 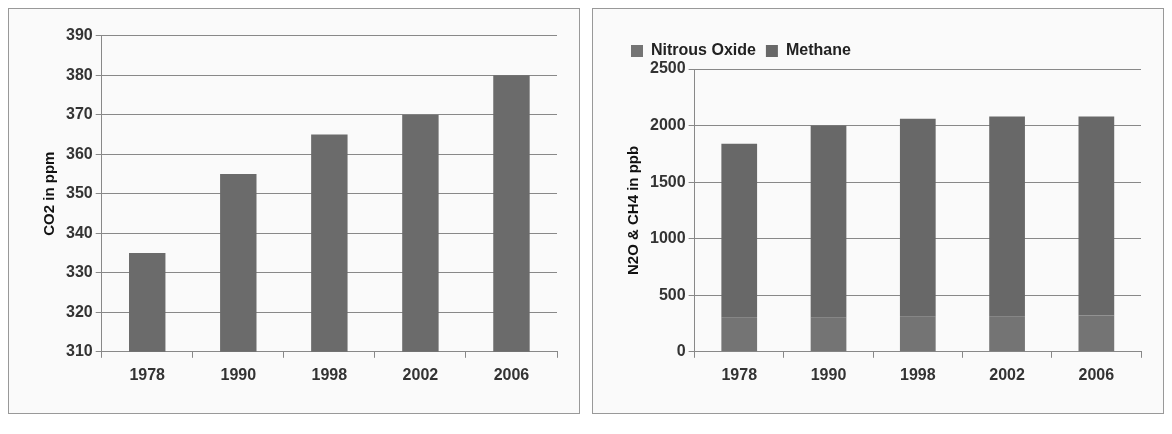 I want to click on y-tick-label: 370, so click(x=79, y=114).